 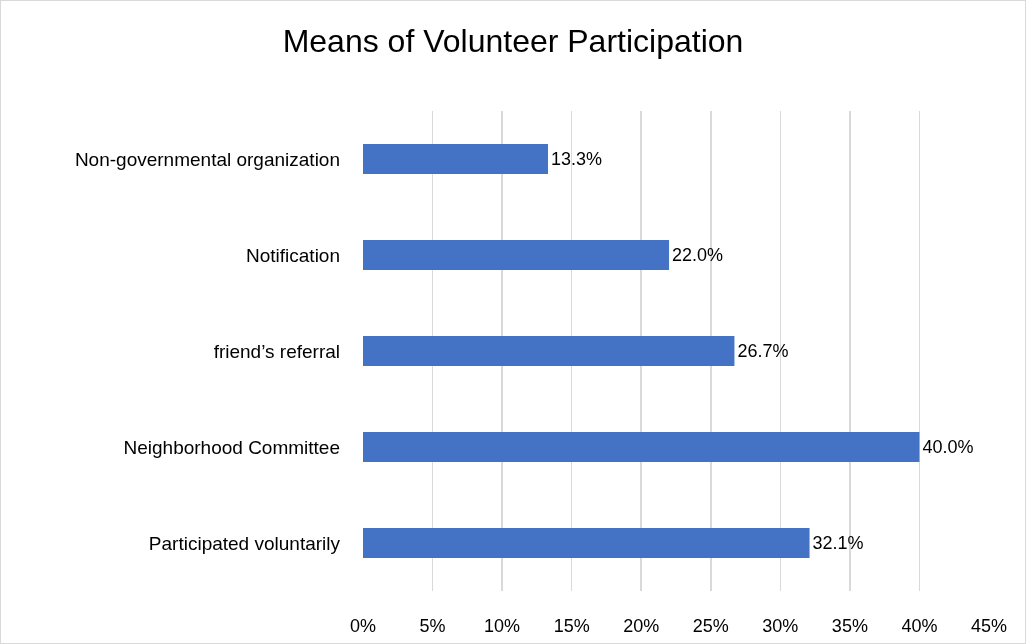 What do you see at coordinates (502, 626) in the screenshot?
I see `x-tick-label: 10%` at bounding box center [502, 626].